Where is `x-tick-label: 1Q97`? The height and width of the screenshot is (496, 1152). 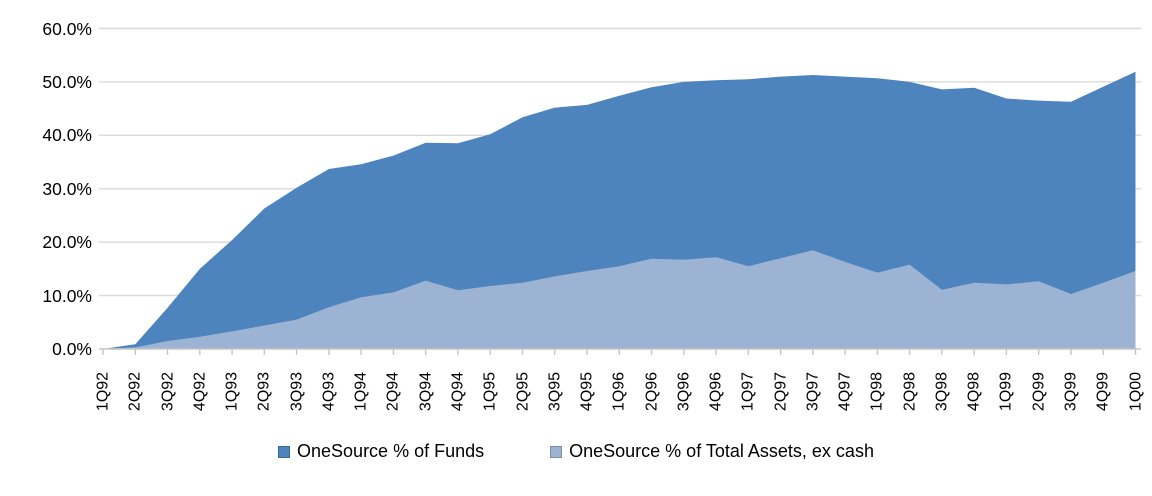
x-tick-label: 1Q97 is located at coordinates (748, 391).